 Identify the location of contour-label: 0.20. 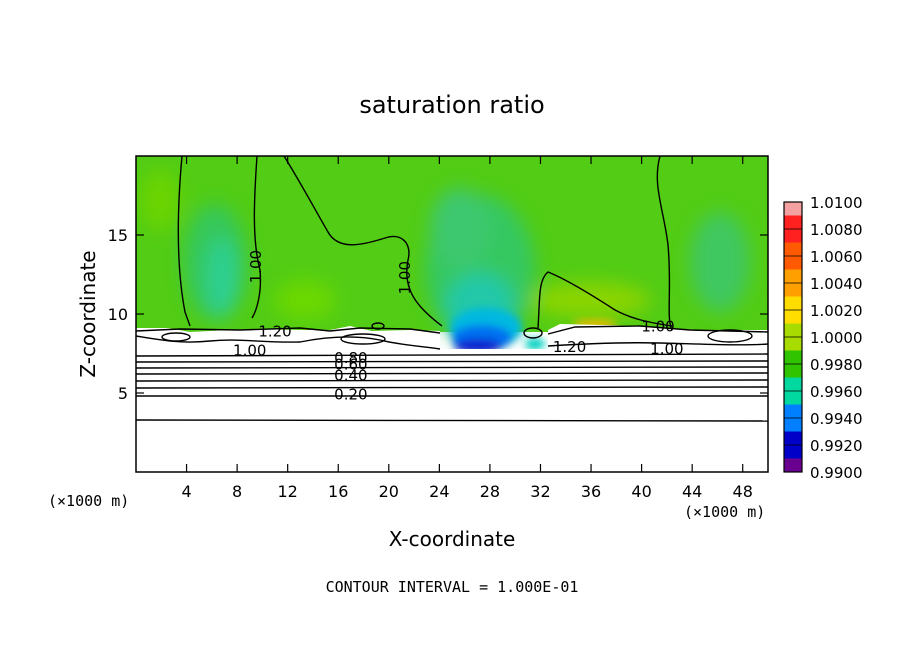
(350, 395).